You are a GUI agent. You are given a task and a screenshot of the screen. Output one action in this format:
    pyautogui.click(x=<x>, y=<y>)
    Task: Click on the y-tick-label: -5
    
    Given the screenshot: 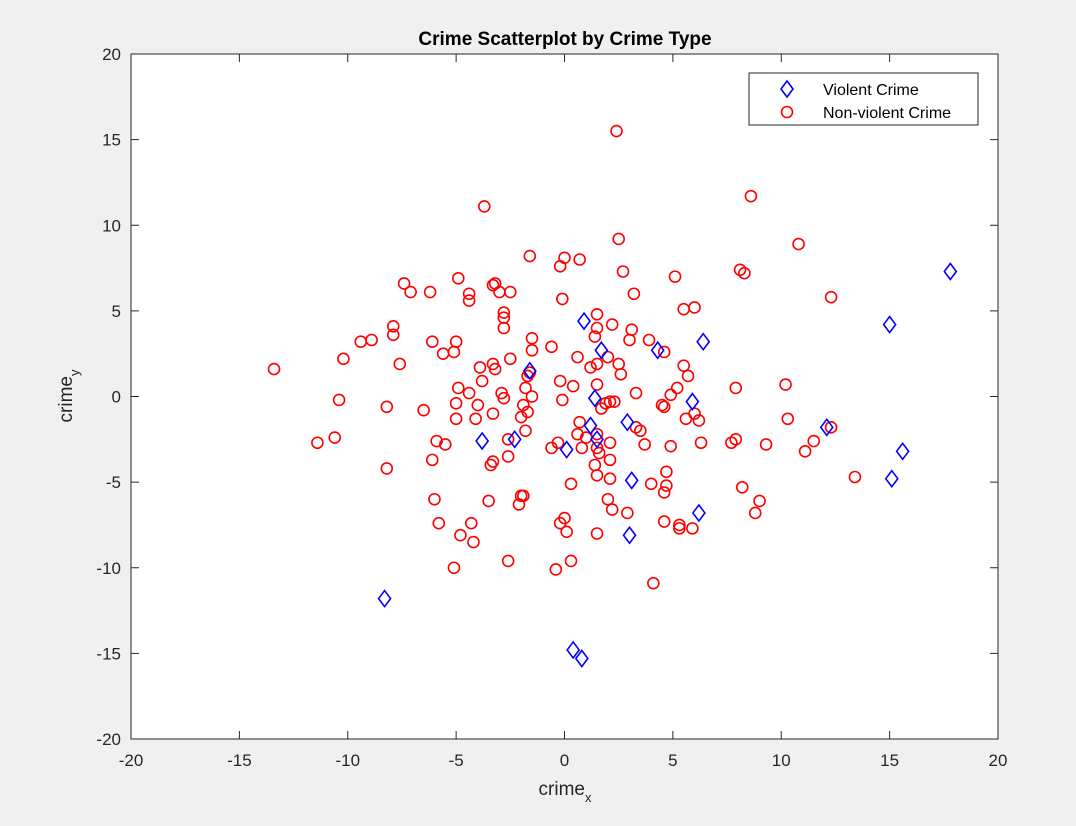 What is the action you would take?
    pyautogui.click(x=113, y=482)
    